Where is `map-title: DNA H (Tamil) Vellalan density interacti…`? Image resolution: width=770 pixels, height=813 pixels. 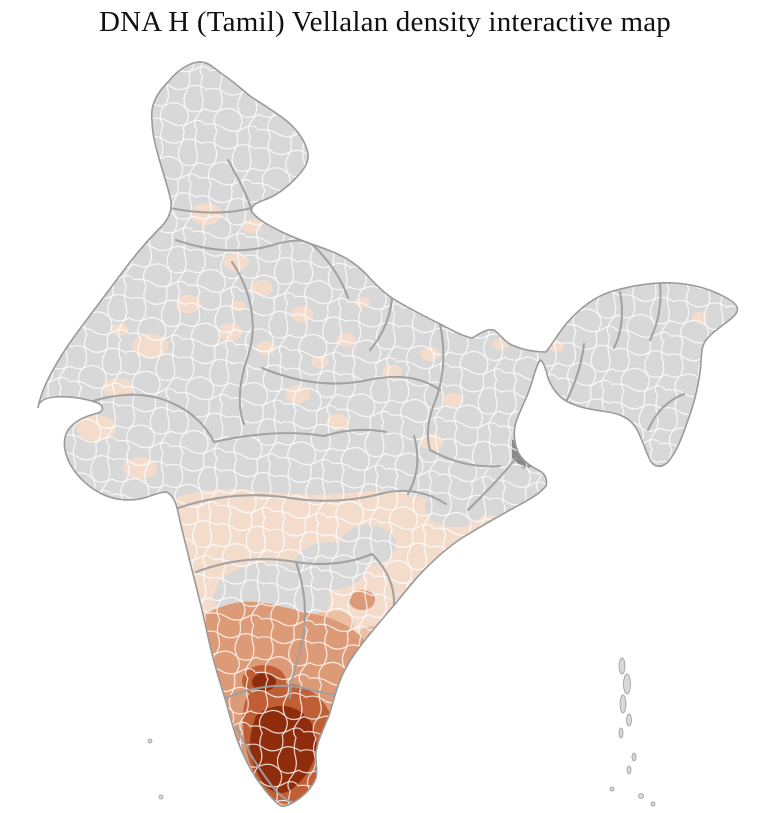
map-title: DNA H (Tamil) Vellalan density interacti… is located at coordinates (385, 22).